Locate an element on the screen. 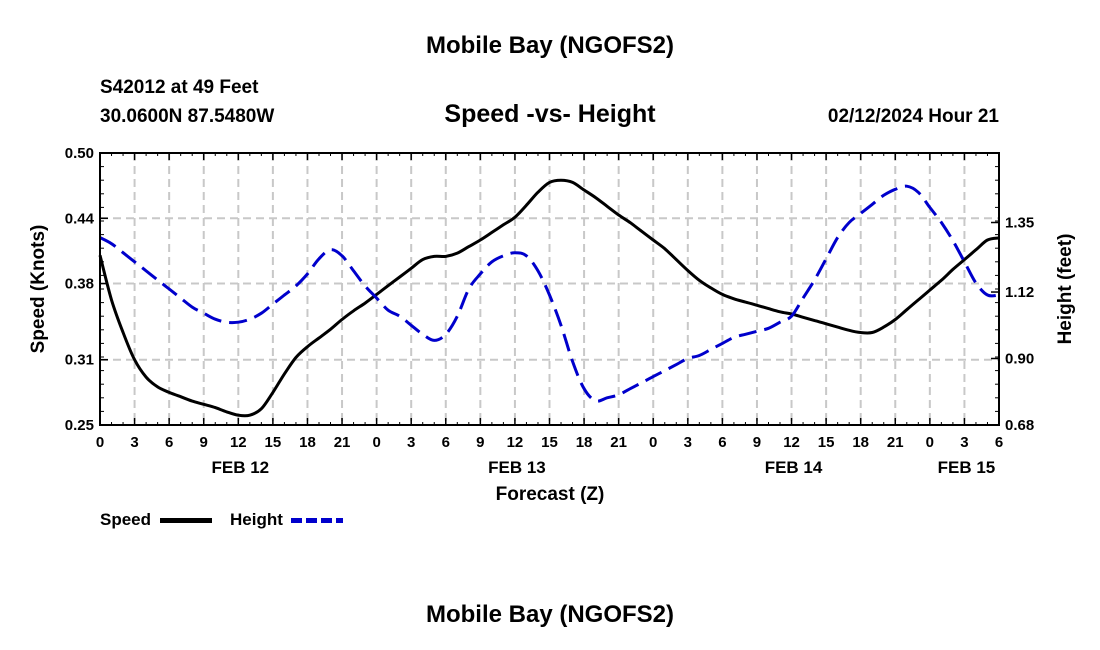 The width and height of the screenshot is (1100, 650). x-tick-label: 9 is located at coordinates (757, 442).